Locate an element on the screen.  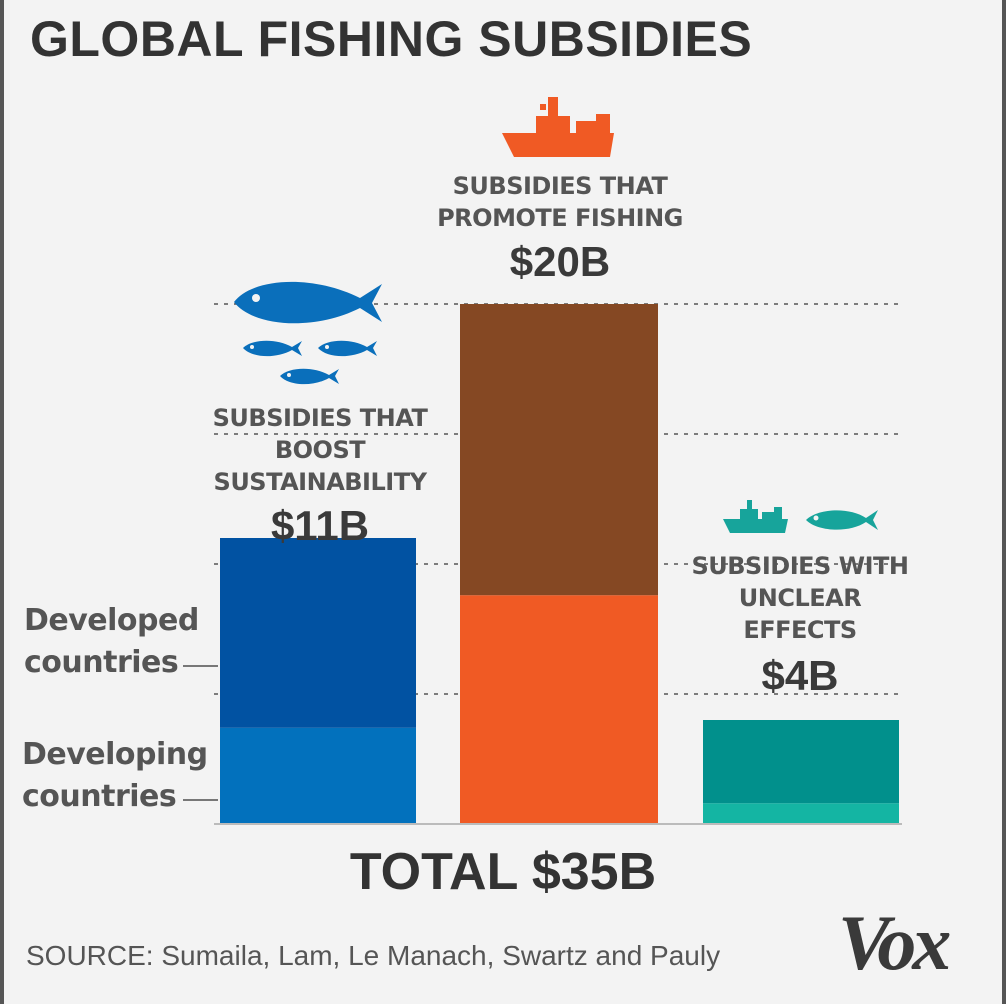
fishing-ship-icon is located at coordinates (558, 127).